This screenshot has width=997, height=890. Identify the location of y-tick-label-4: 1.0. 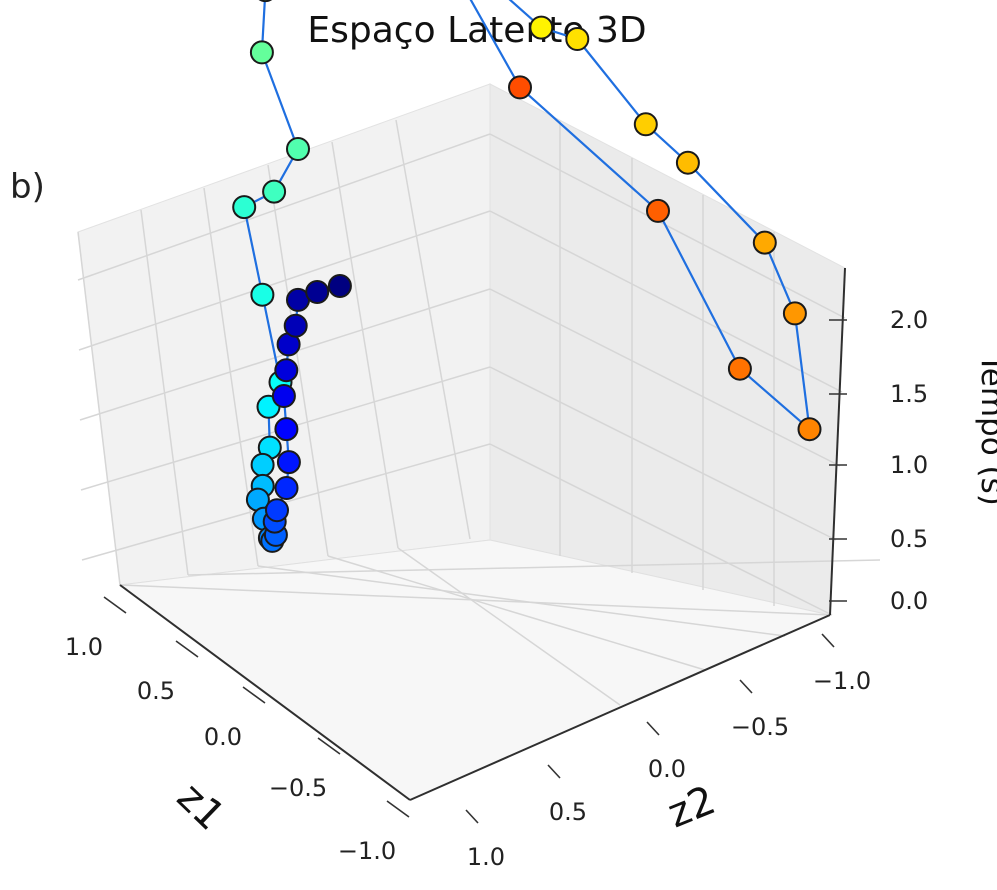
(486, 857).